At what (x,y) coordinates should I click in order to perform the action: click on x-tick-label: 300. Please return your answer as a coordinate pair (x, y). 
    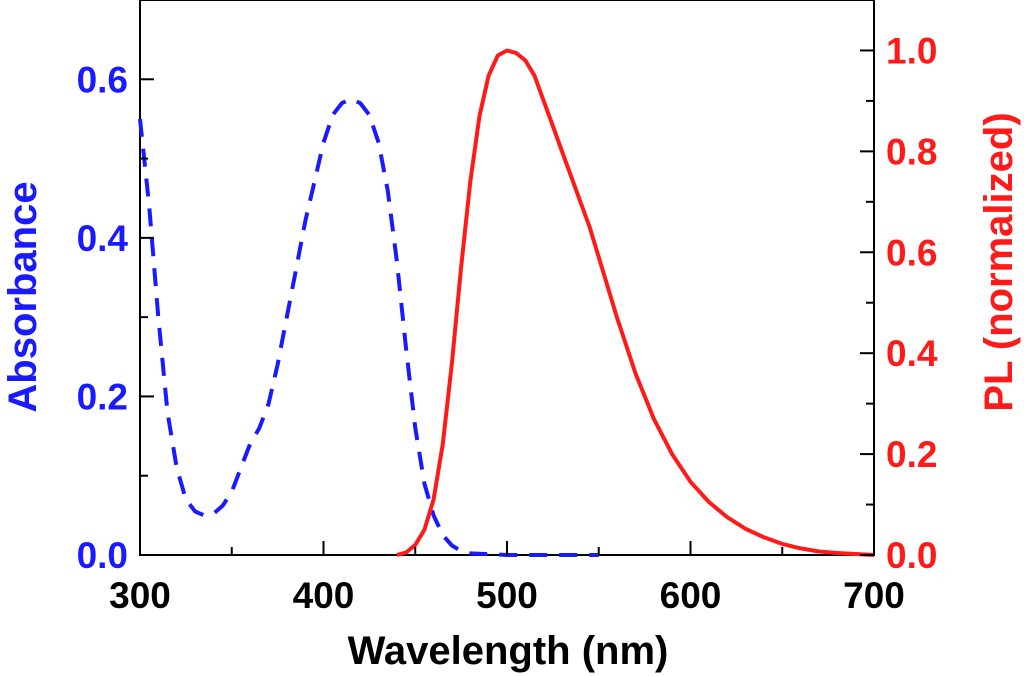
    Looking at the image, I should click on (140, 595).